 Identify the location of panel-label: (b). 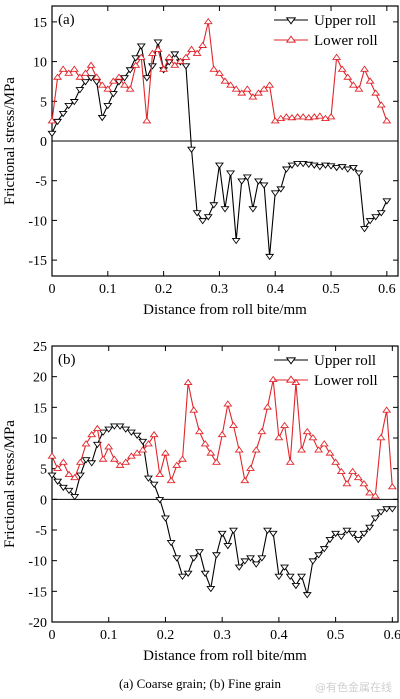
(67, 360).